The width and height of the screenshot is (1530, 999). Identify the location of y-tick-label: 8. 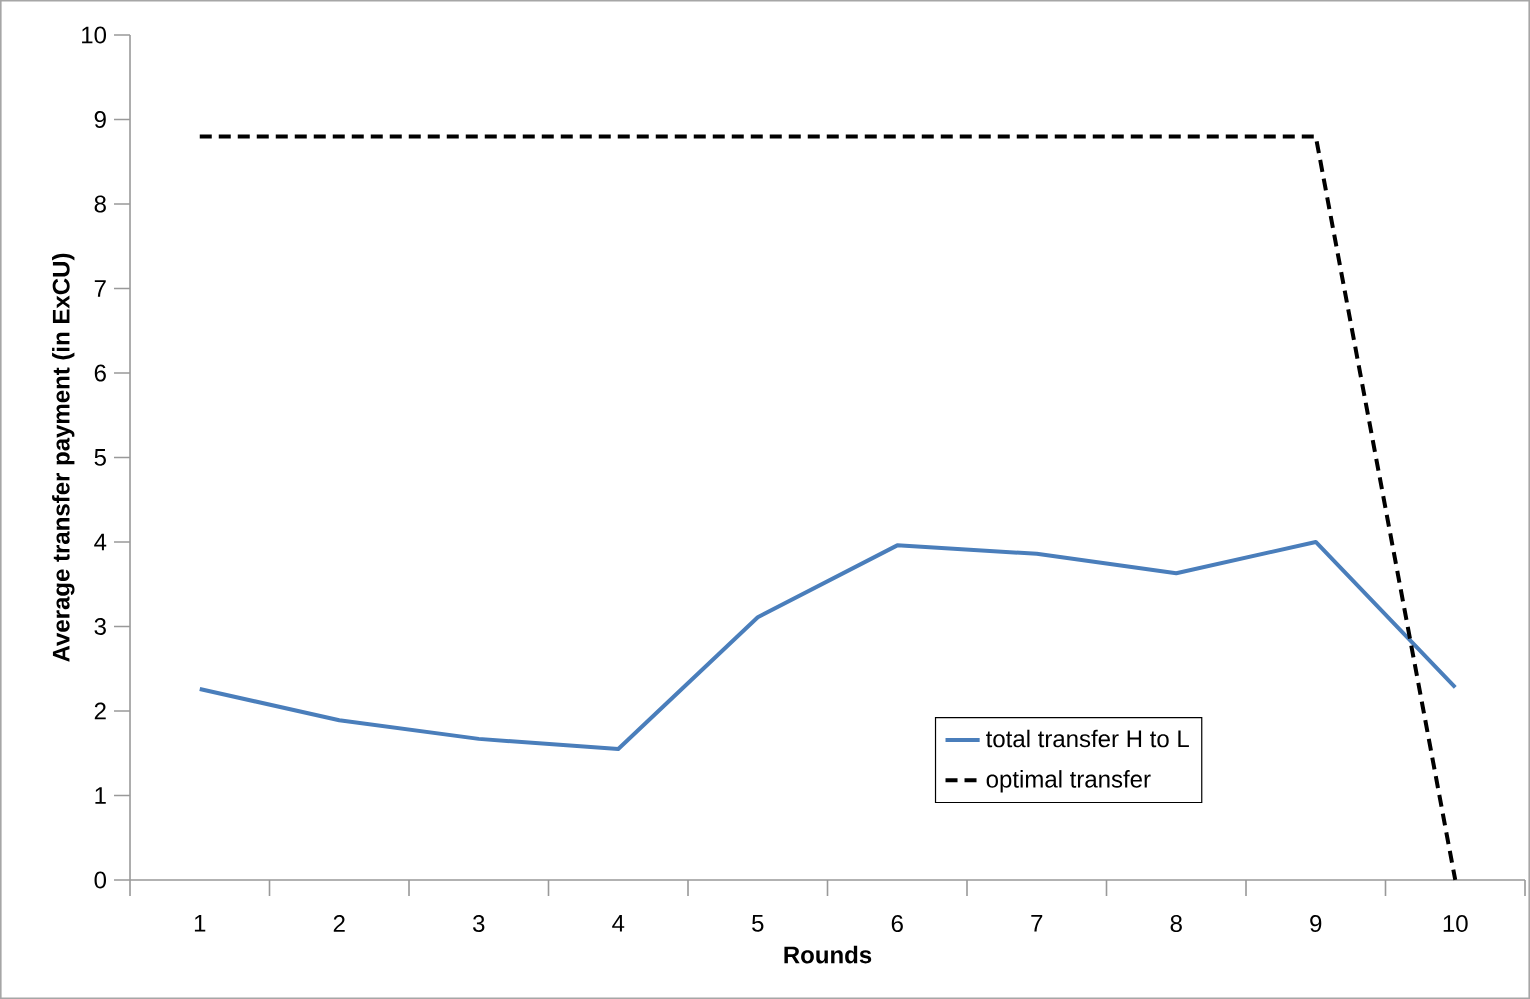
(100, 204).